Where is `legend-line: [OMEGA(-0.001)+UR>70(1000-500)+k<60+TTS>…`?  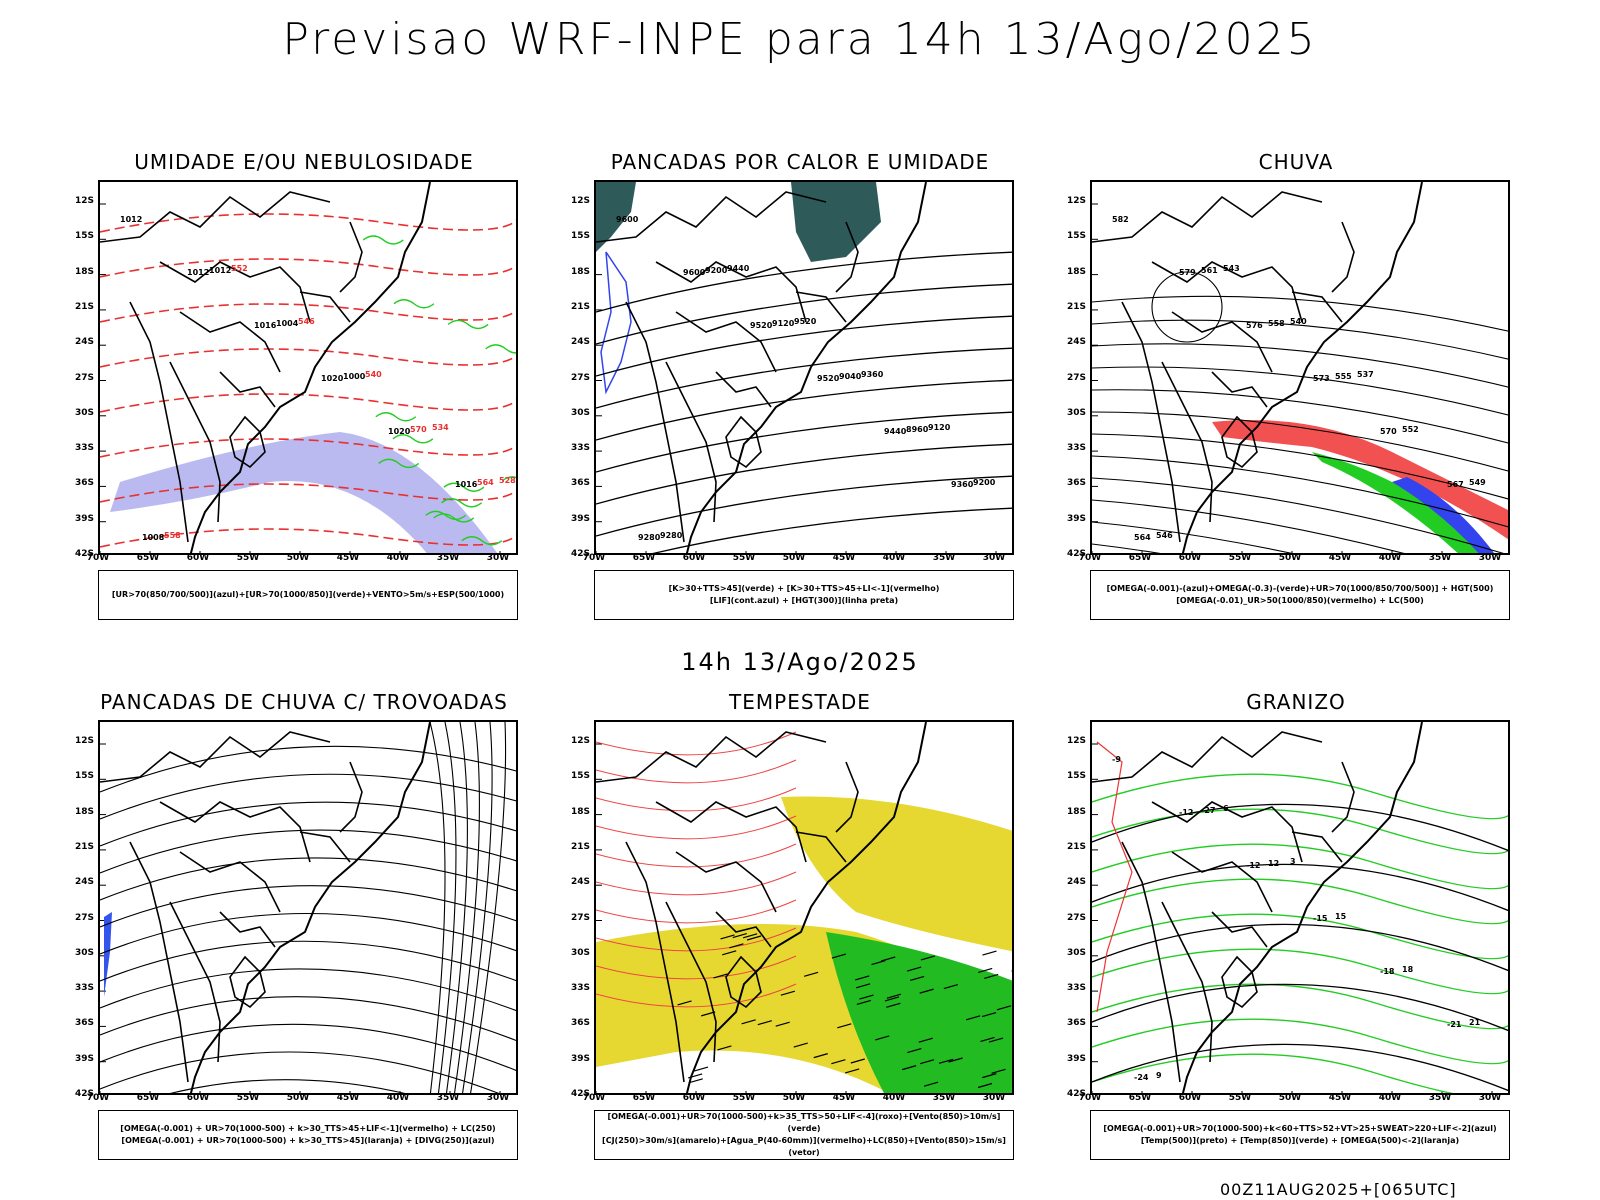 legend-line: [OMEGA(-0.001)+UR>70(1000-500)+k<60+TTS>… is located at coordinates (1300, 1128).